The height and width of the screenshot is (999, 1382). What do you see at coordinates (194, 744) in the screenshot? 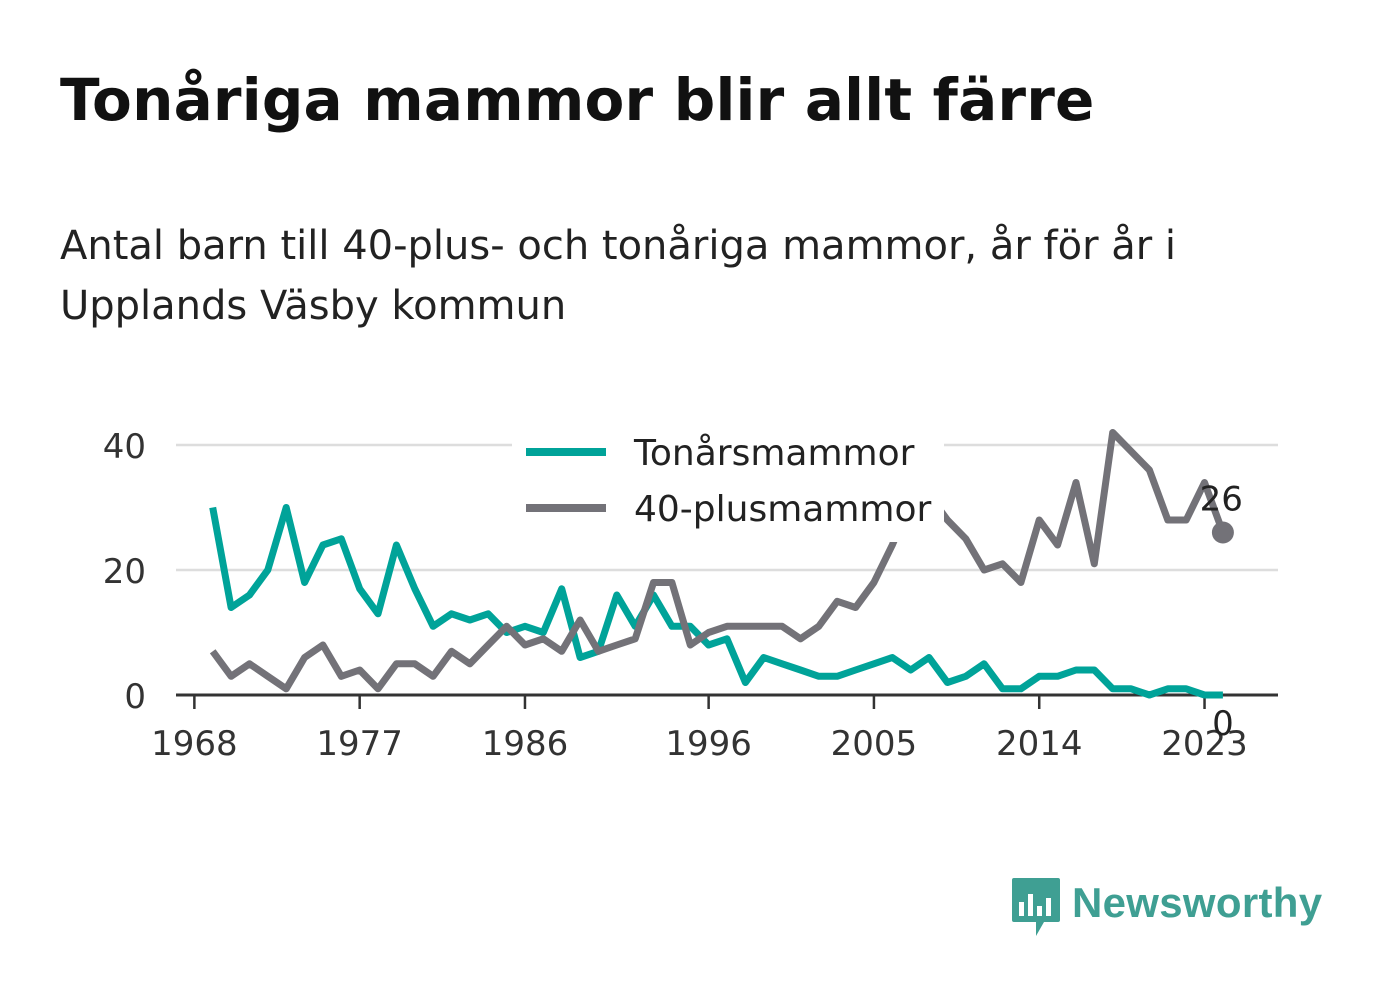
I see `x-tick-label: 1968` at bounding box center [194, 744].